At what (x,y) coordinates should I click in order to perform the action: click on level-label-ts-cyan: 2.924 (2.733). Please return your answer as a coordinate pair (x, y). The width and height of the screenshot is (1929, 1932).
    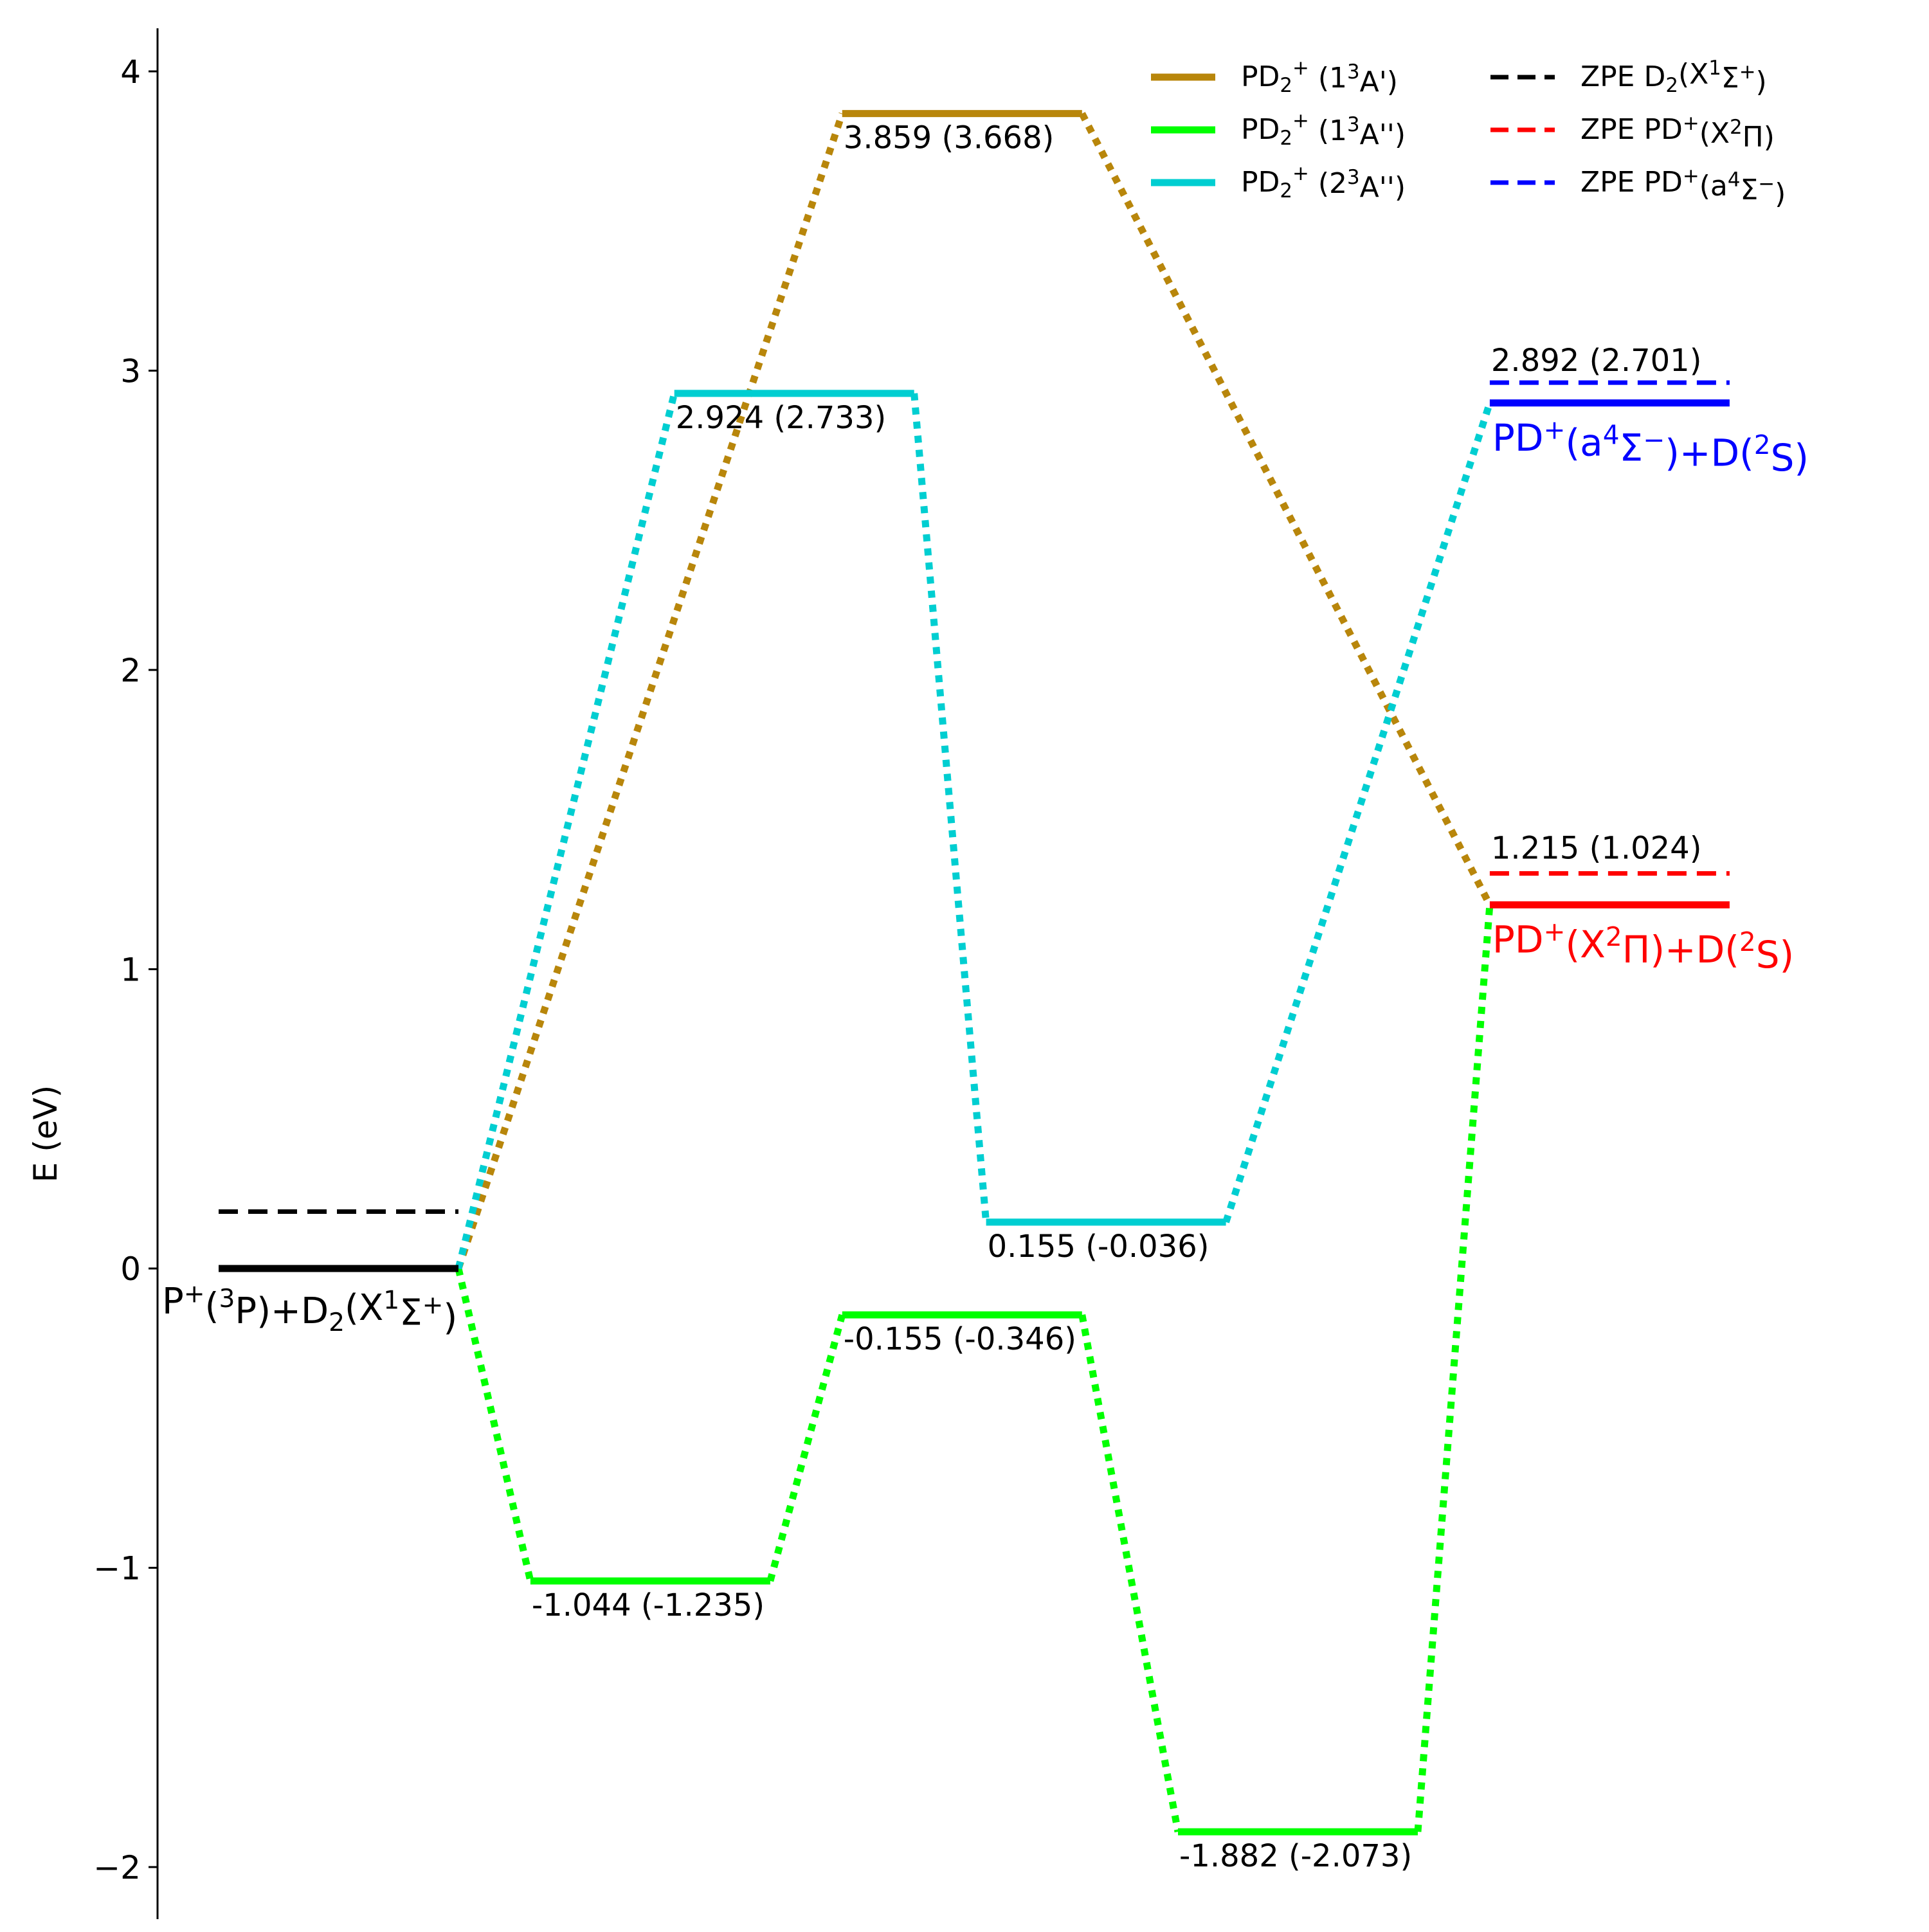
    Looking at the image, I should click on (781, 418).